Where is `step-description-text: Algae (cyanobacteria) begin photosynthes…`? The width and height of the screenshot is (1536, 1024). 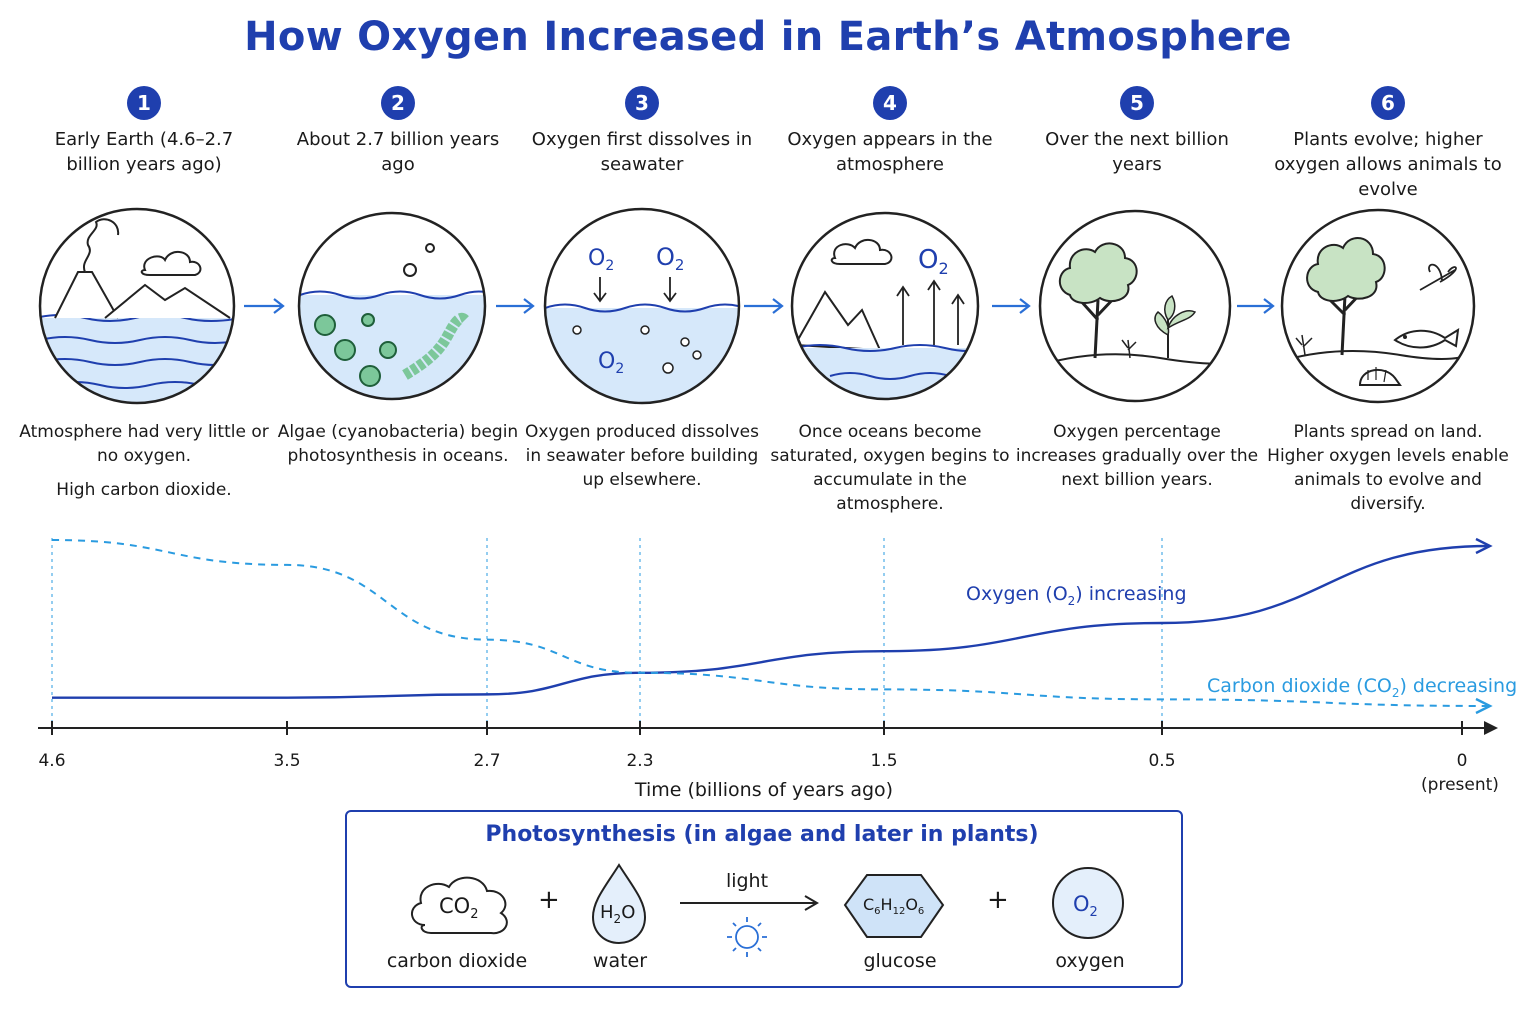
step-description-text: Algae (cyanobacteria) begin photosynthes… is located at coordinates (398, 444).